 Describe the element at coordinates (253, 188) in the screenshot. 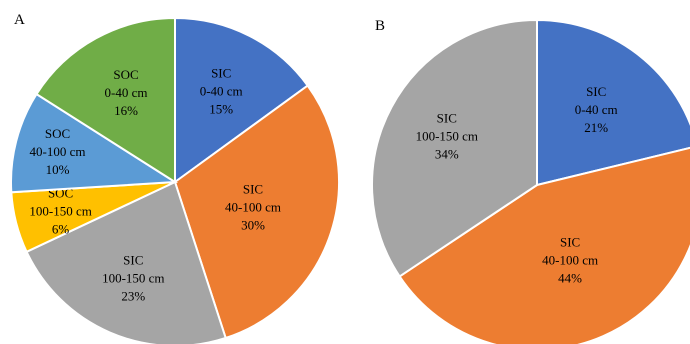

I see `pie-a-slice-1-label-line-0: SIC` at that location.